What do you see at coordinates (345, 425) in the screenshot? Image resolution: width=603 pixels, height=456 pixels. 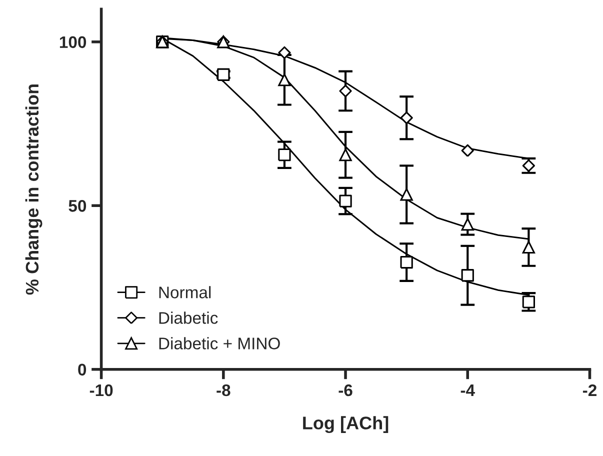 I see `x-axis-title: Log [ACh]` at bounding box center [345, 425].